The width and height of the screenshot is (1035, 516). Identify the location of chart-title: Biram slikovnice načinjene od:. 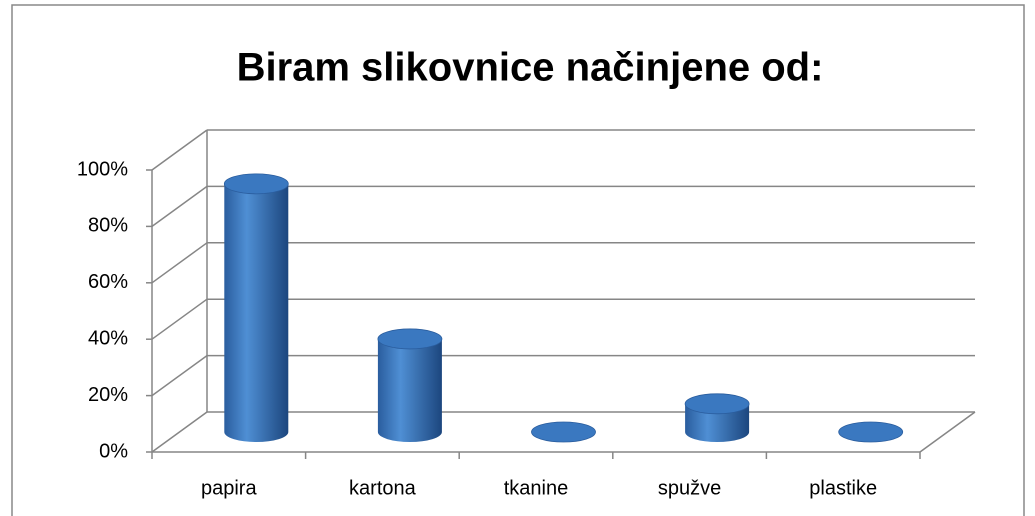
(530, 68).